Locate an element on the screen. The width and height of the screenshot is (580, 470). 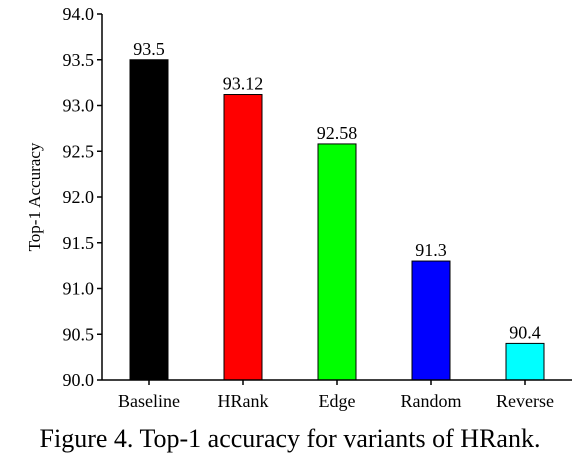
bar-value-label: 92.58 is located at coordinates (337, 133).